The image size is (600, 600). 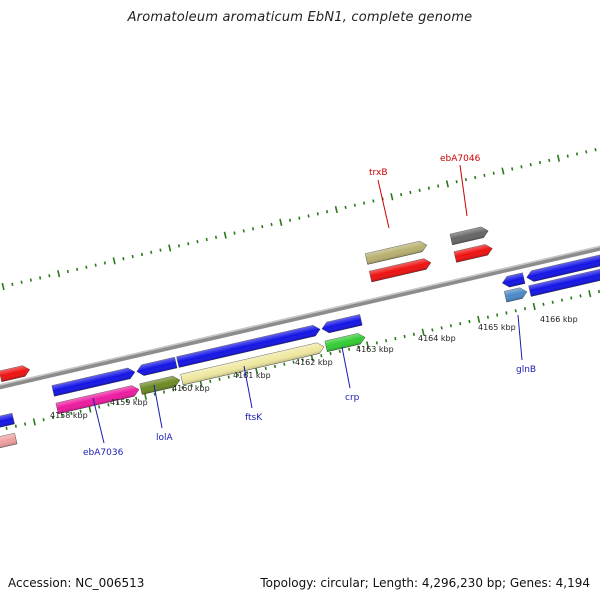 I want to click on scale-label: 4163 kbp, so click(x=375, y=349).